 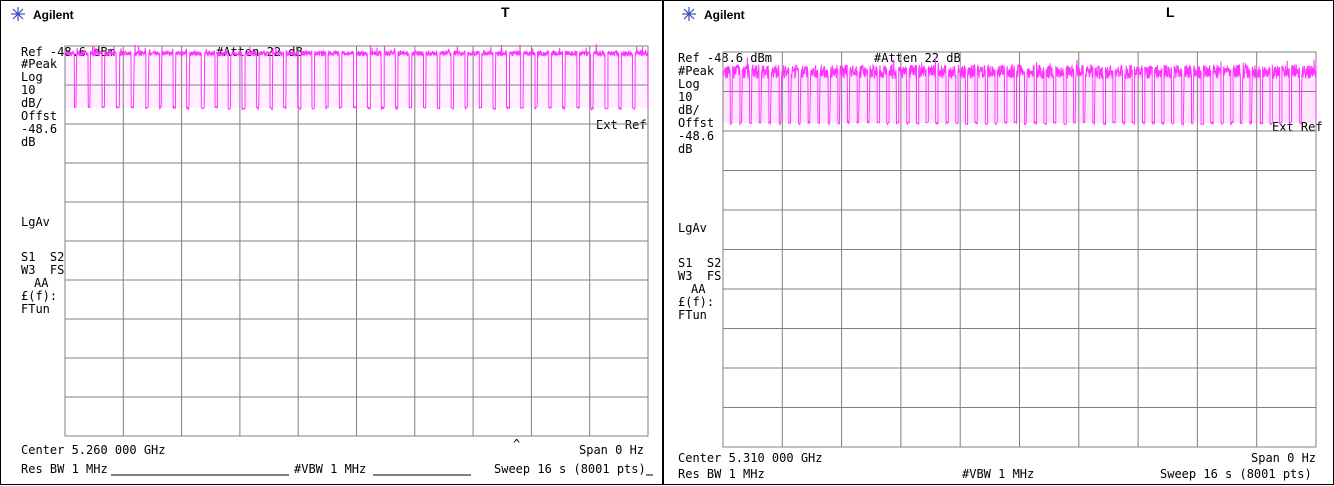 What do you see at coordinates (39, 129) in the screenshot?
I see `left-label: -48.6` at bounding box center [39, 129].